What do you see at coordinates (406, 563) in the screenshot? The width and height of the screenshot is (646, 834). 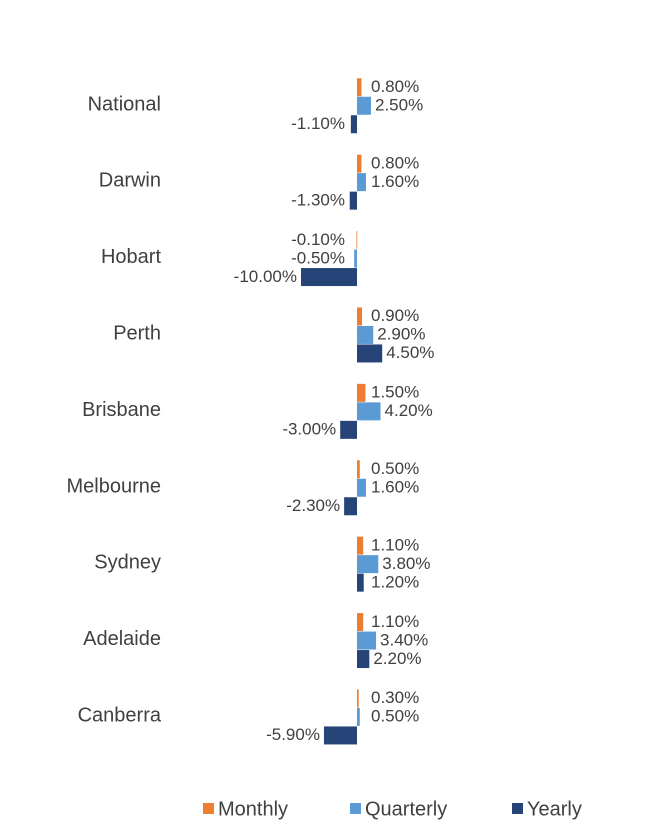 I see `value-label: 3.80%` at bounding box center [406, 563].